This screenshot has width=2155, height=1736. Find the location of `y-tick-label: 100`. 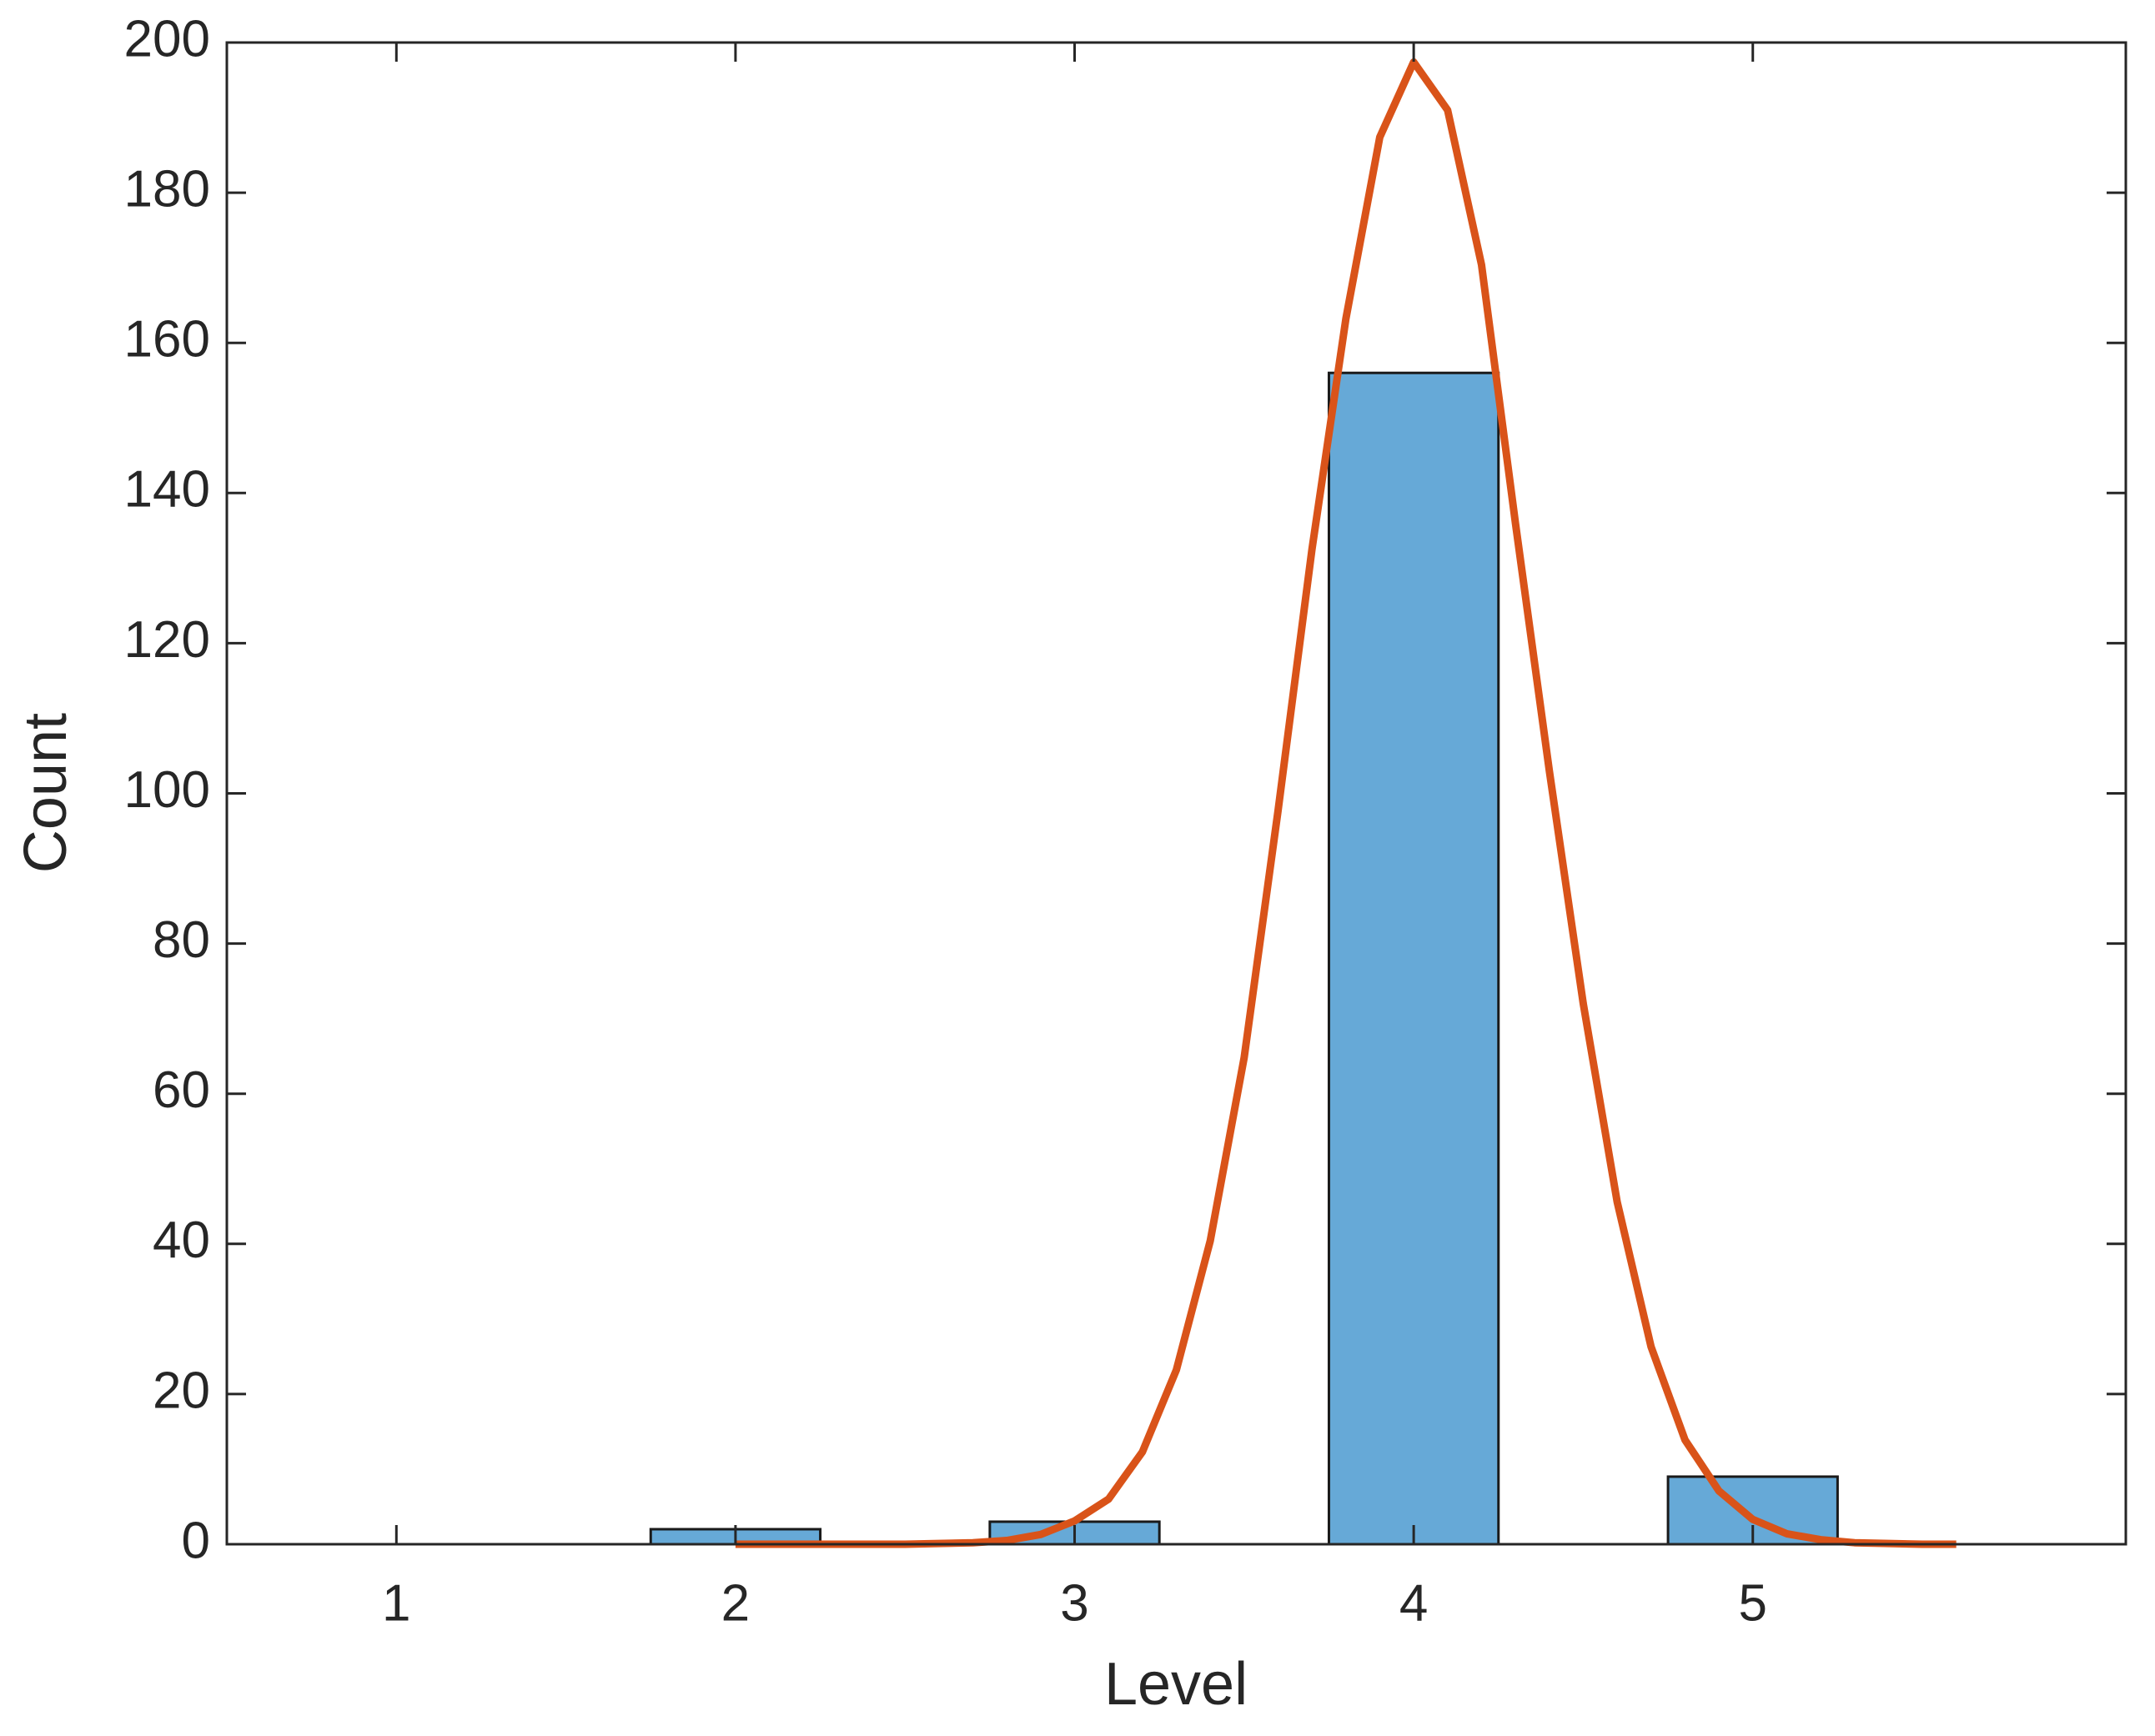

y-tick-label: 100 is located at coordinates (167, 790).